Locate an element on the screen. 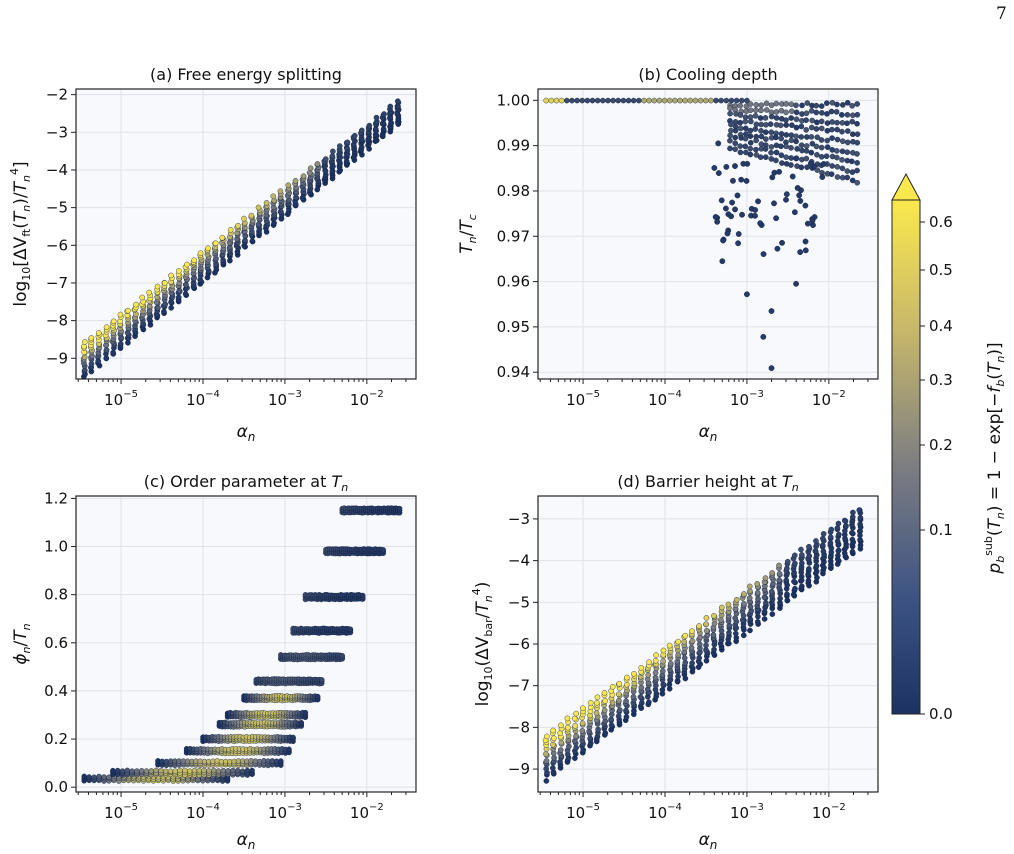 This screenshot has height=854, width=1014. colorbar-tick-label: 0.6 is located at coordinates (941, 222).